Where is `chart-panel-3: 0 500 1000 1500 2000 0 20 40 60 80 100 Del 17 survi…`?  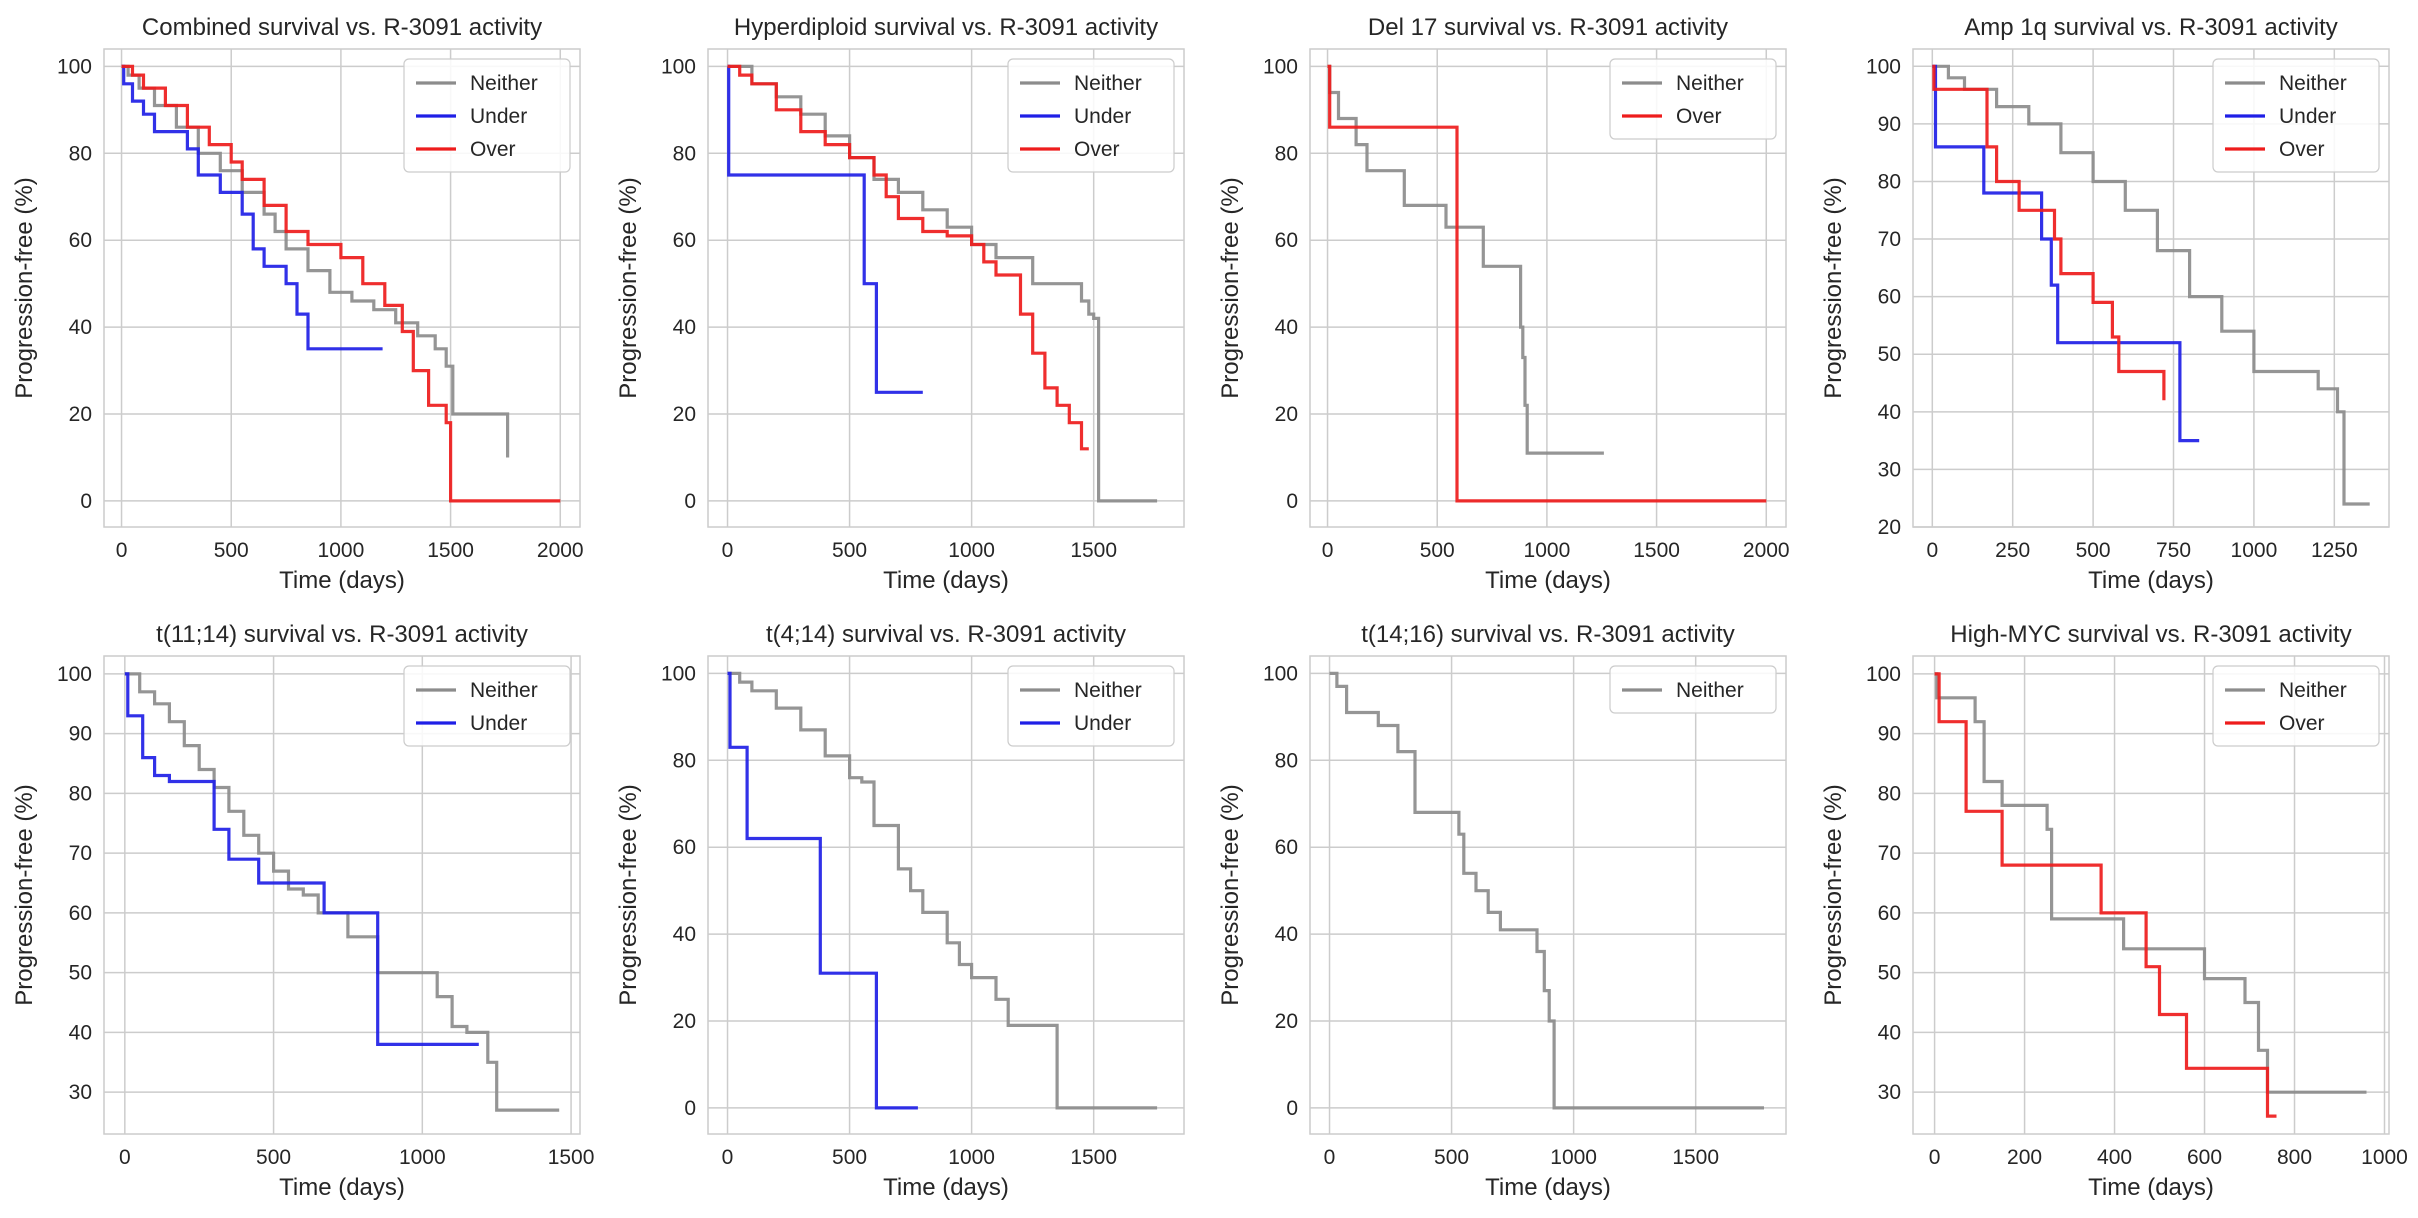
chart-panel-3: 0 500 1000 1500 2000 0 20 40 60 80 100 Del 17 survi… is located at coordinates (1503, 304).